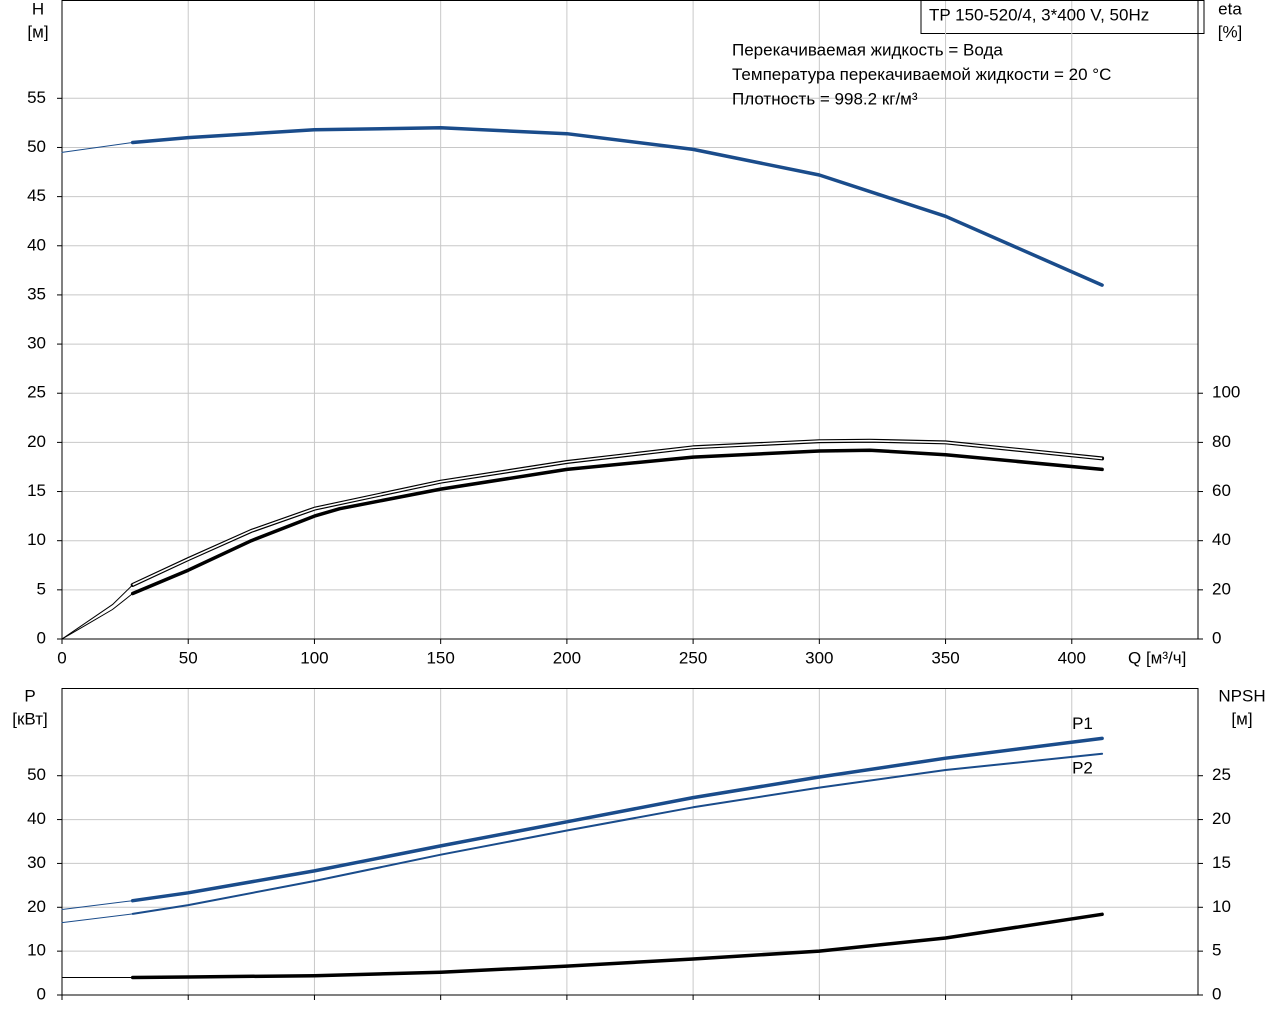  I want to click on x-tick-label: 350, so click(945, 657).